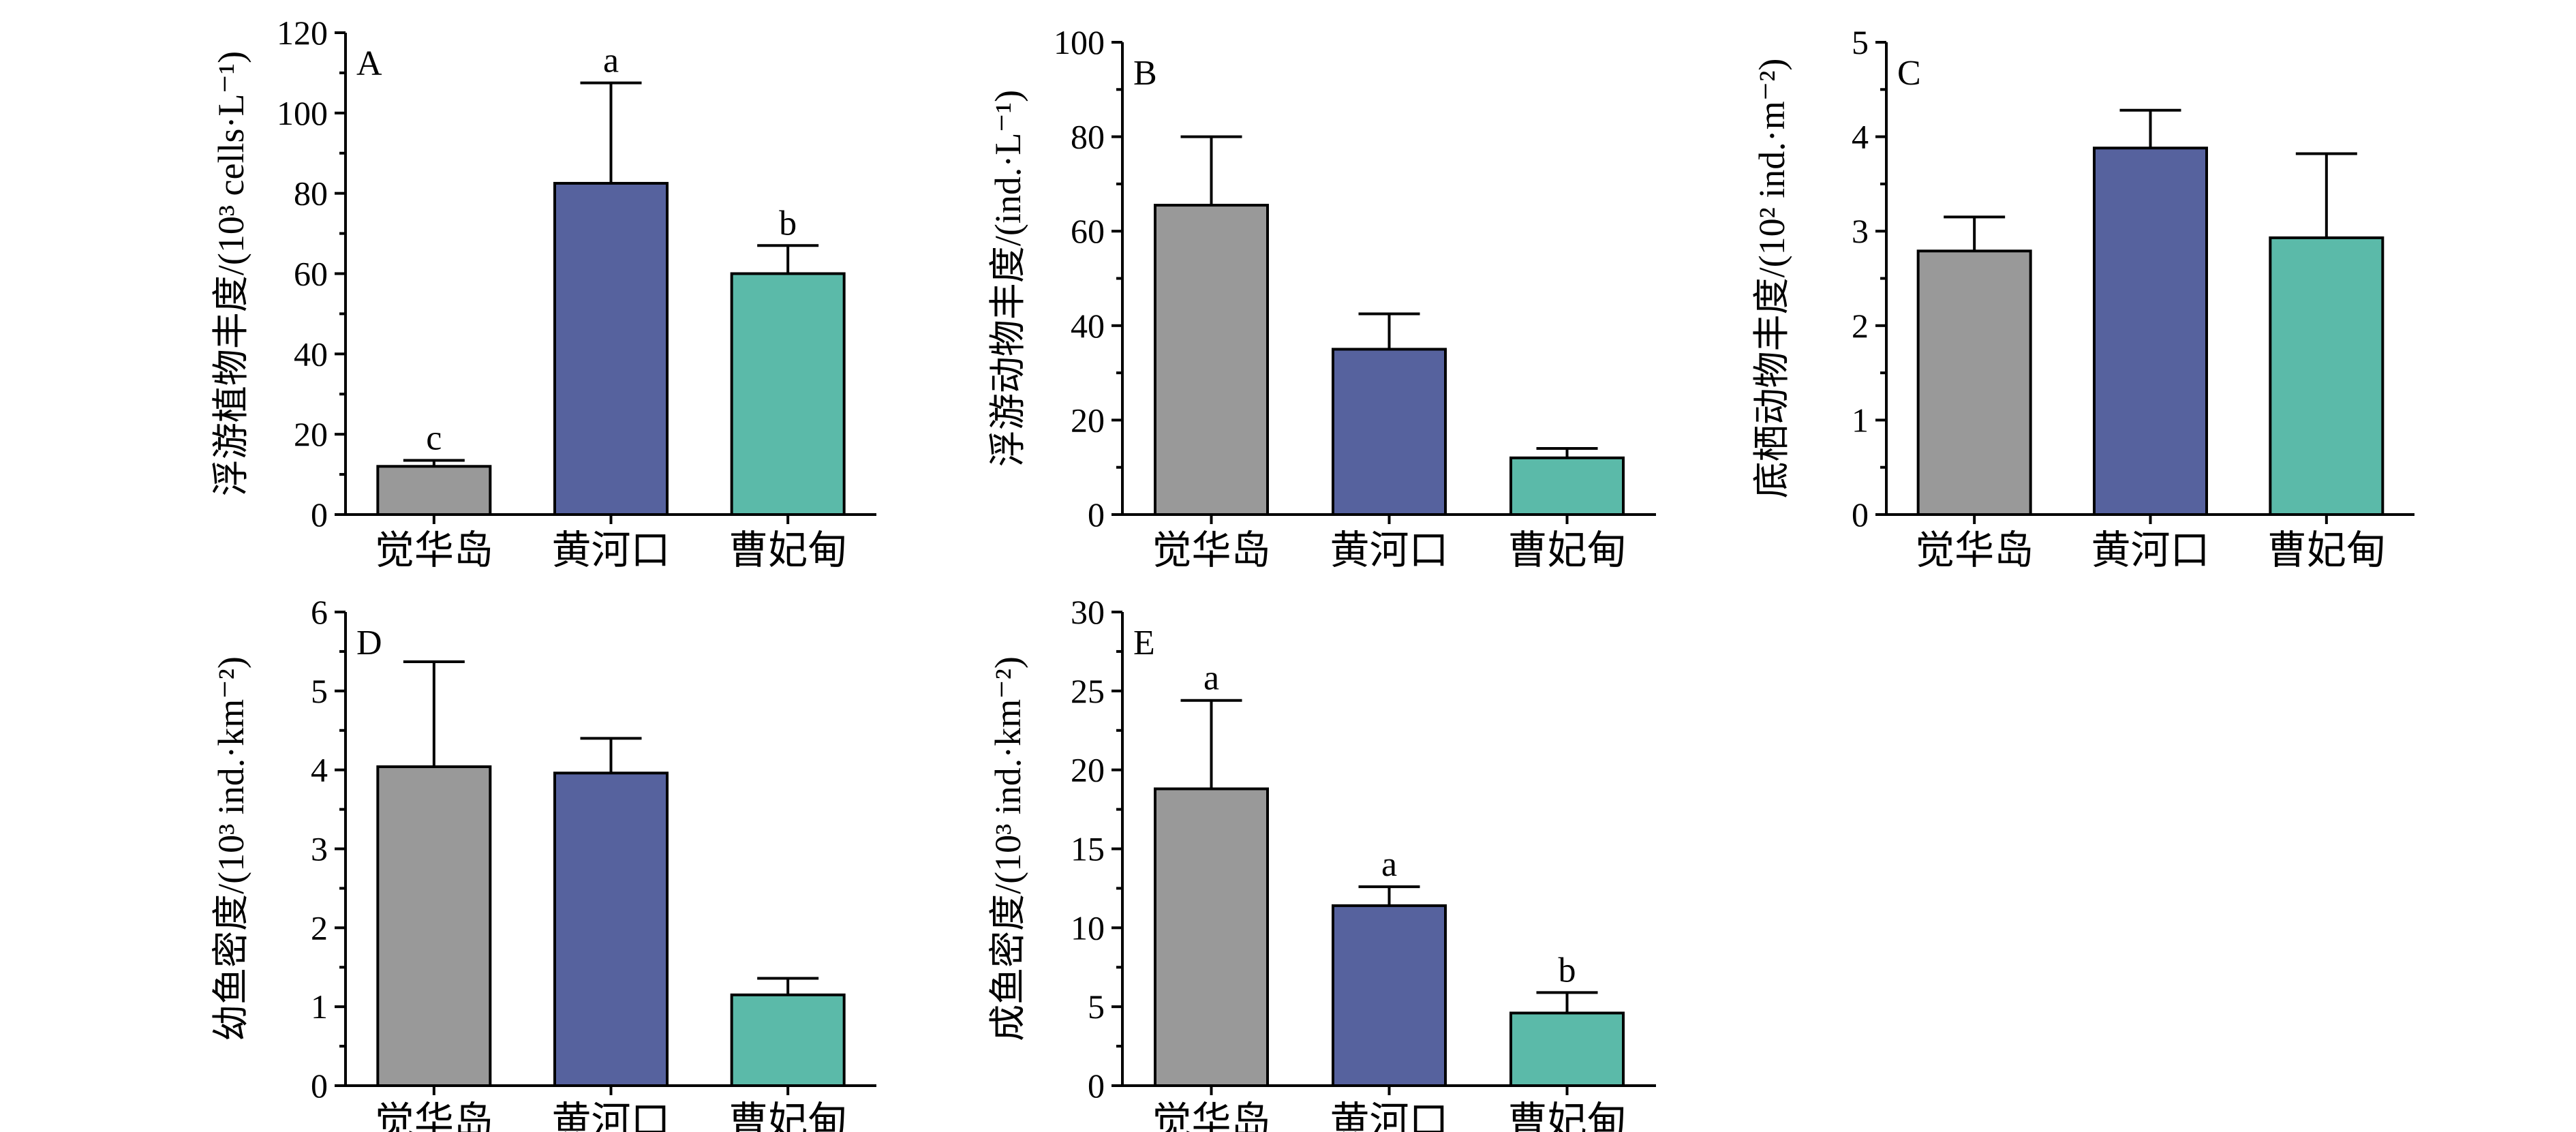 The image size is (2576, 1132). Describe the element at coordinates (1096, 1007) in the screenshot. I see `y-tick-label-e-1: 5` at that location.